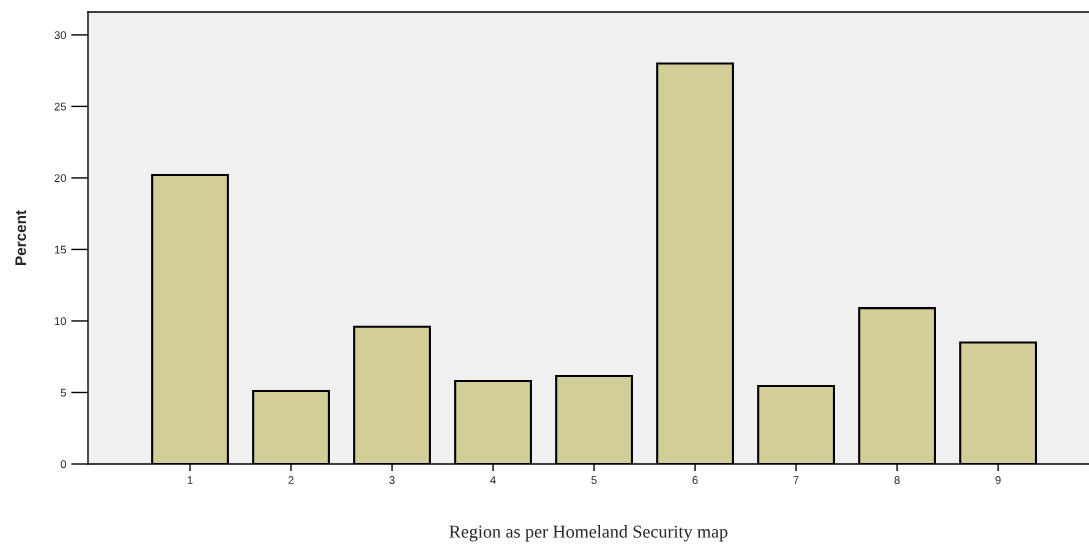 Image resolution: width=1089 pixels, height=550 pixels. I want to click on y-tick-label: 10, so click(60, 321).